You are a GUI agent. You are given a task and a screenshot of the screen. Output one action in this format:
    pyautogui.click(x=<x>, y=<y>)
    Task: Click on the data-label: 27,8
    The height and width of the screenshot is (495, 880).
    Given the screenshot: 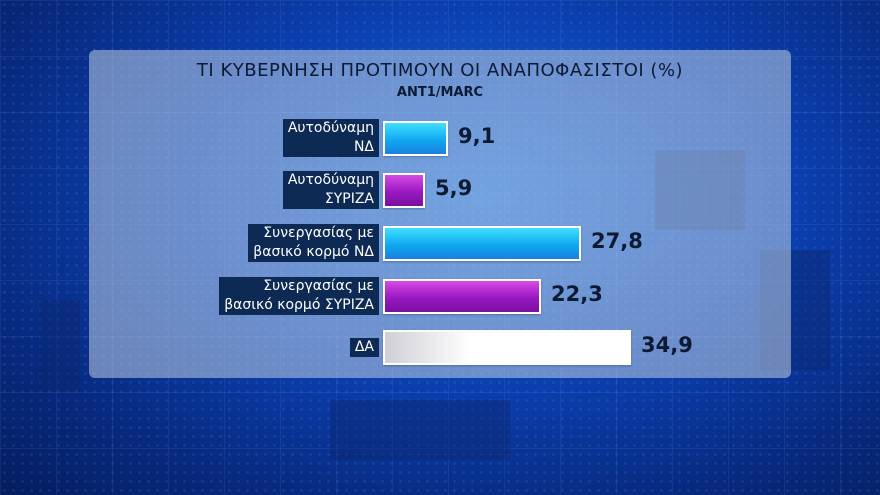 What is the action you would take?
    pyautogui.click(x=617, y=241)
    